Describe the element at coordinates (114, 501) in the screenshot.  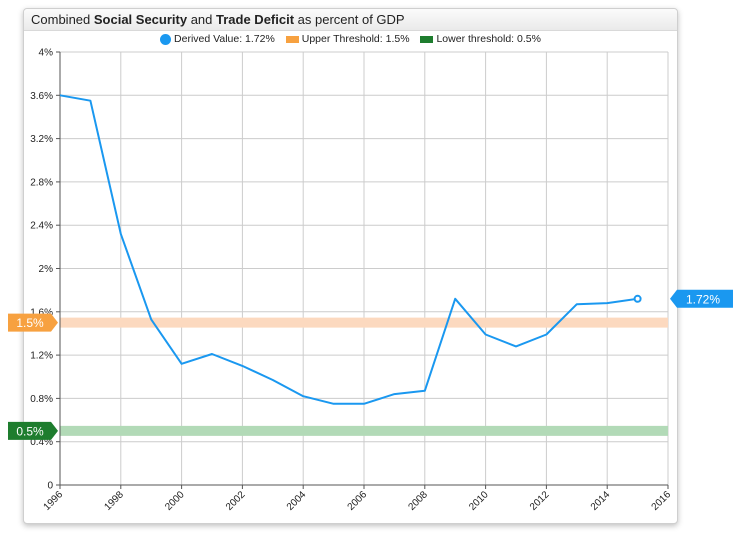
I see `x-tick-label: 1998` at that location.